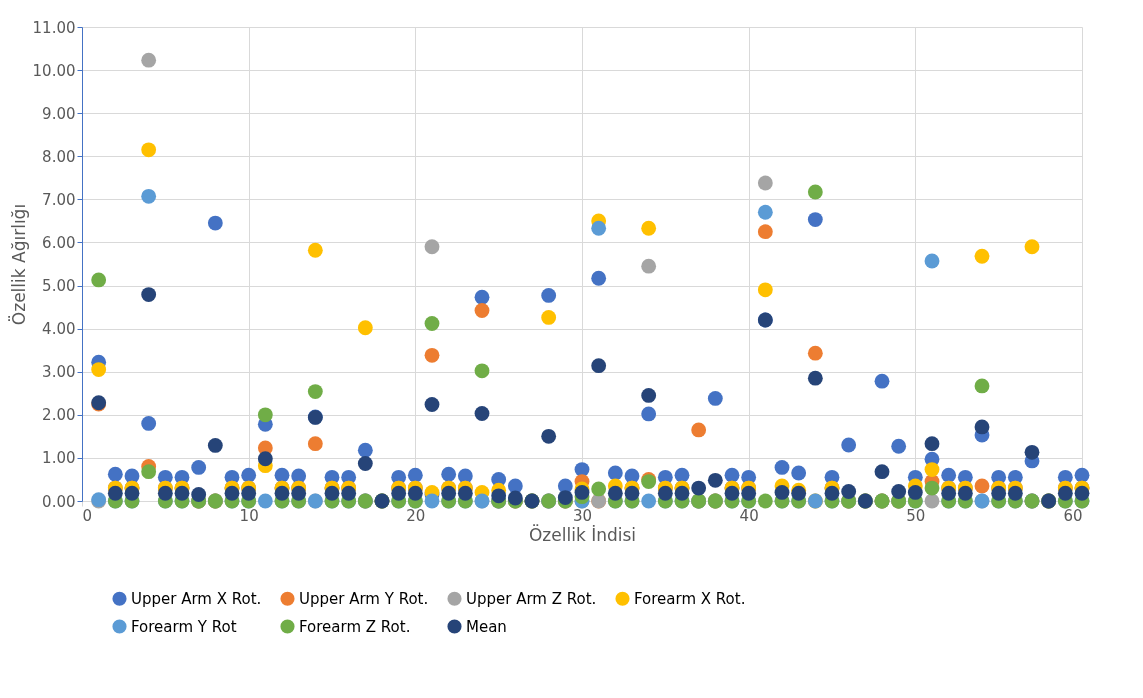  What do you see at coordinates (249, 515) in the screenshot?
I see `x-tick-label: 10` at bounding box center [249, 515].